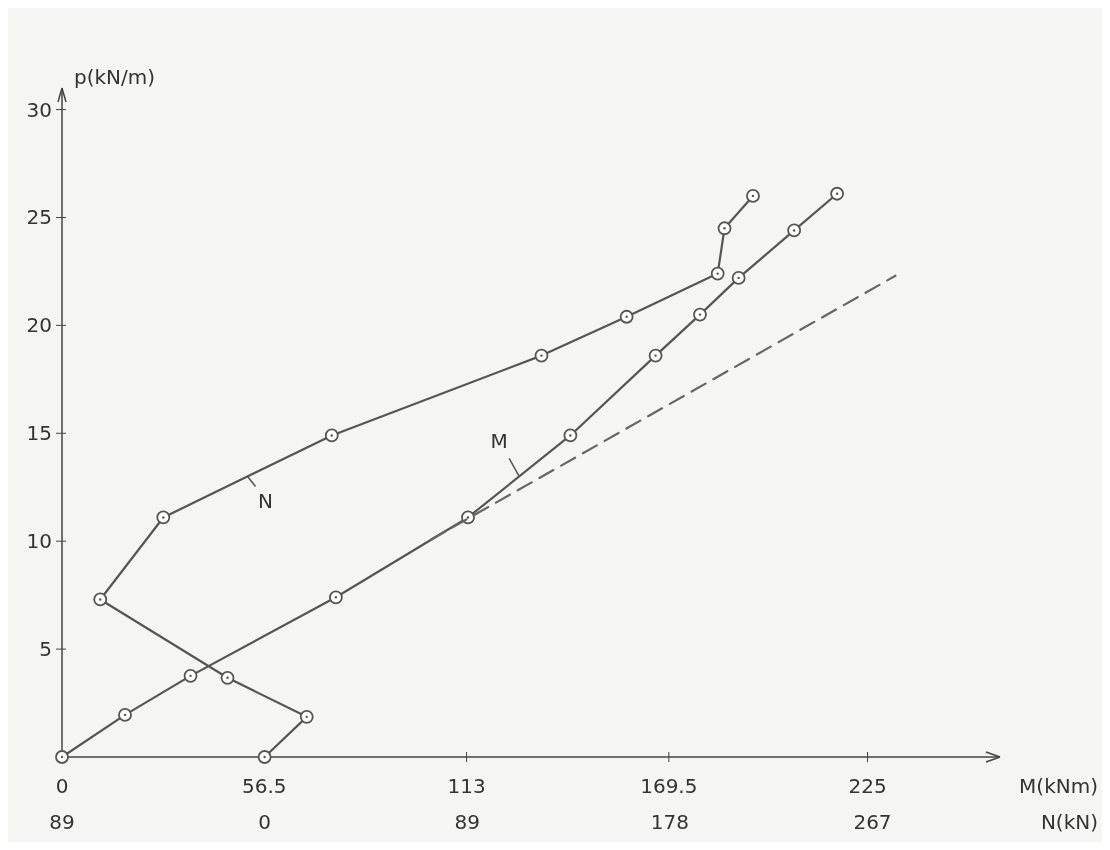  What do you see at coordinates (264, 822) in the screenshot?
I see `x2-tick-label: 0` at bounding box center [264, 822].